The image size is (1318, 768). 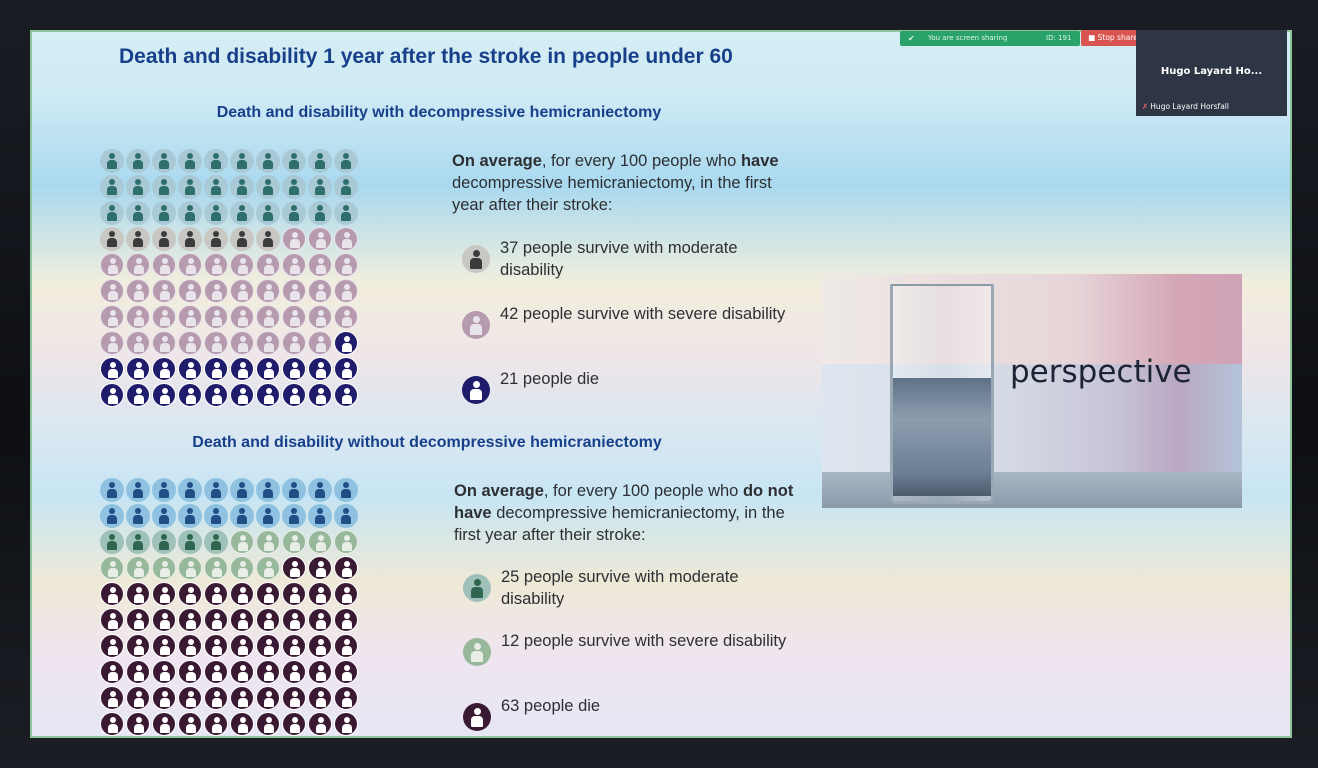 I want to click on intro-have: do not have, so click(x=624, y=502).